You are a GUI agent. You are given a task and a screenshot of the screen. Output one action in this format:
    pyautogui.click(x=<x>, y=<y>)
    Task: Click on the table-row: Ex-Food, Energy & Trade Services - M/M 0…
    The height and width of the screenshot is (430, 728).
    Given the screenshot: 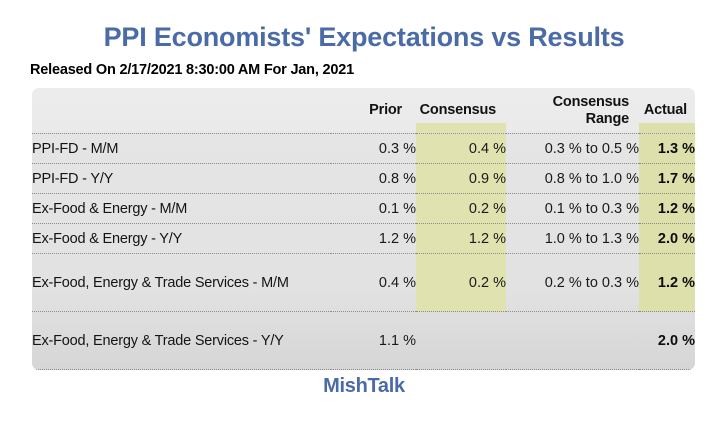 What is the action you would take?
    pyautogui.click(x=363, y=282)
    